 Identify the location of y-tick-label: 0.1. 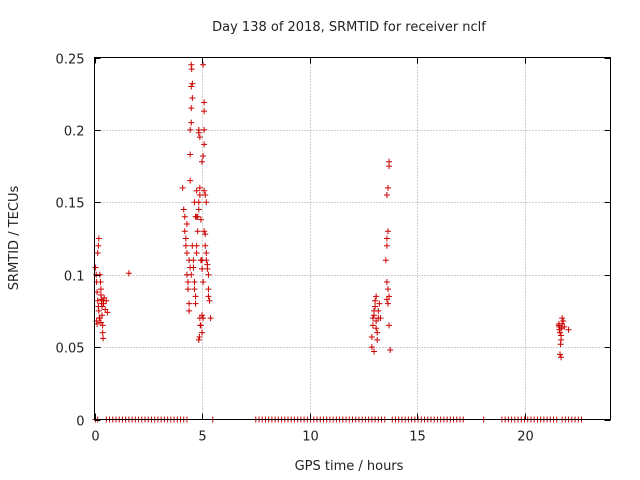
(74, 277).